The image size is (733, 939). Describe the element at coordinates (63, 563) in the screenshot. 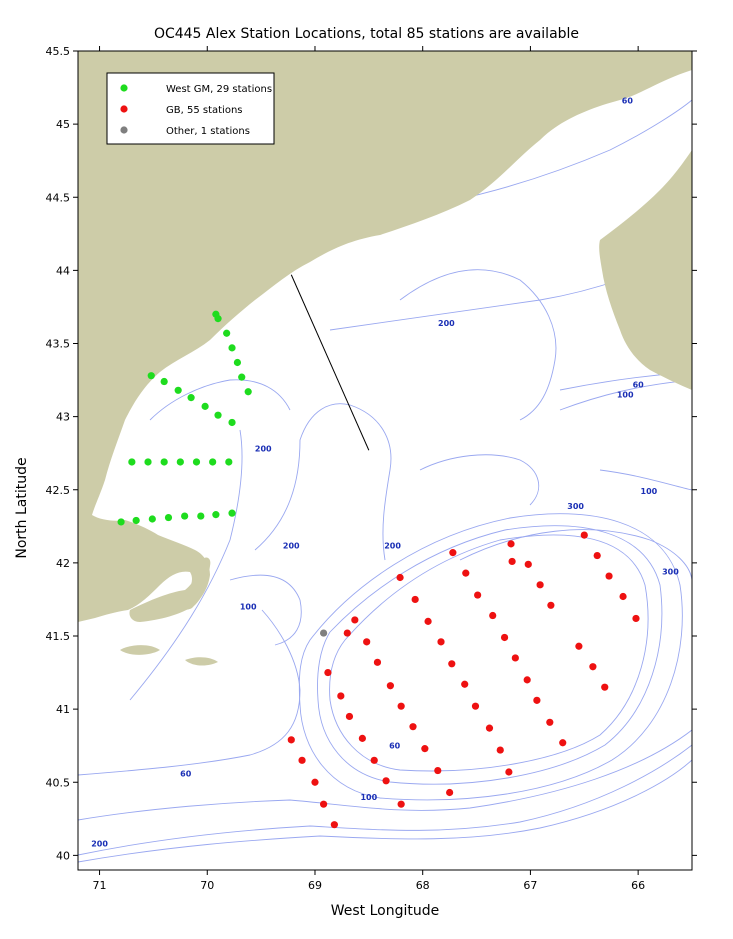

I see `y-tick-label: 42` at that location.